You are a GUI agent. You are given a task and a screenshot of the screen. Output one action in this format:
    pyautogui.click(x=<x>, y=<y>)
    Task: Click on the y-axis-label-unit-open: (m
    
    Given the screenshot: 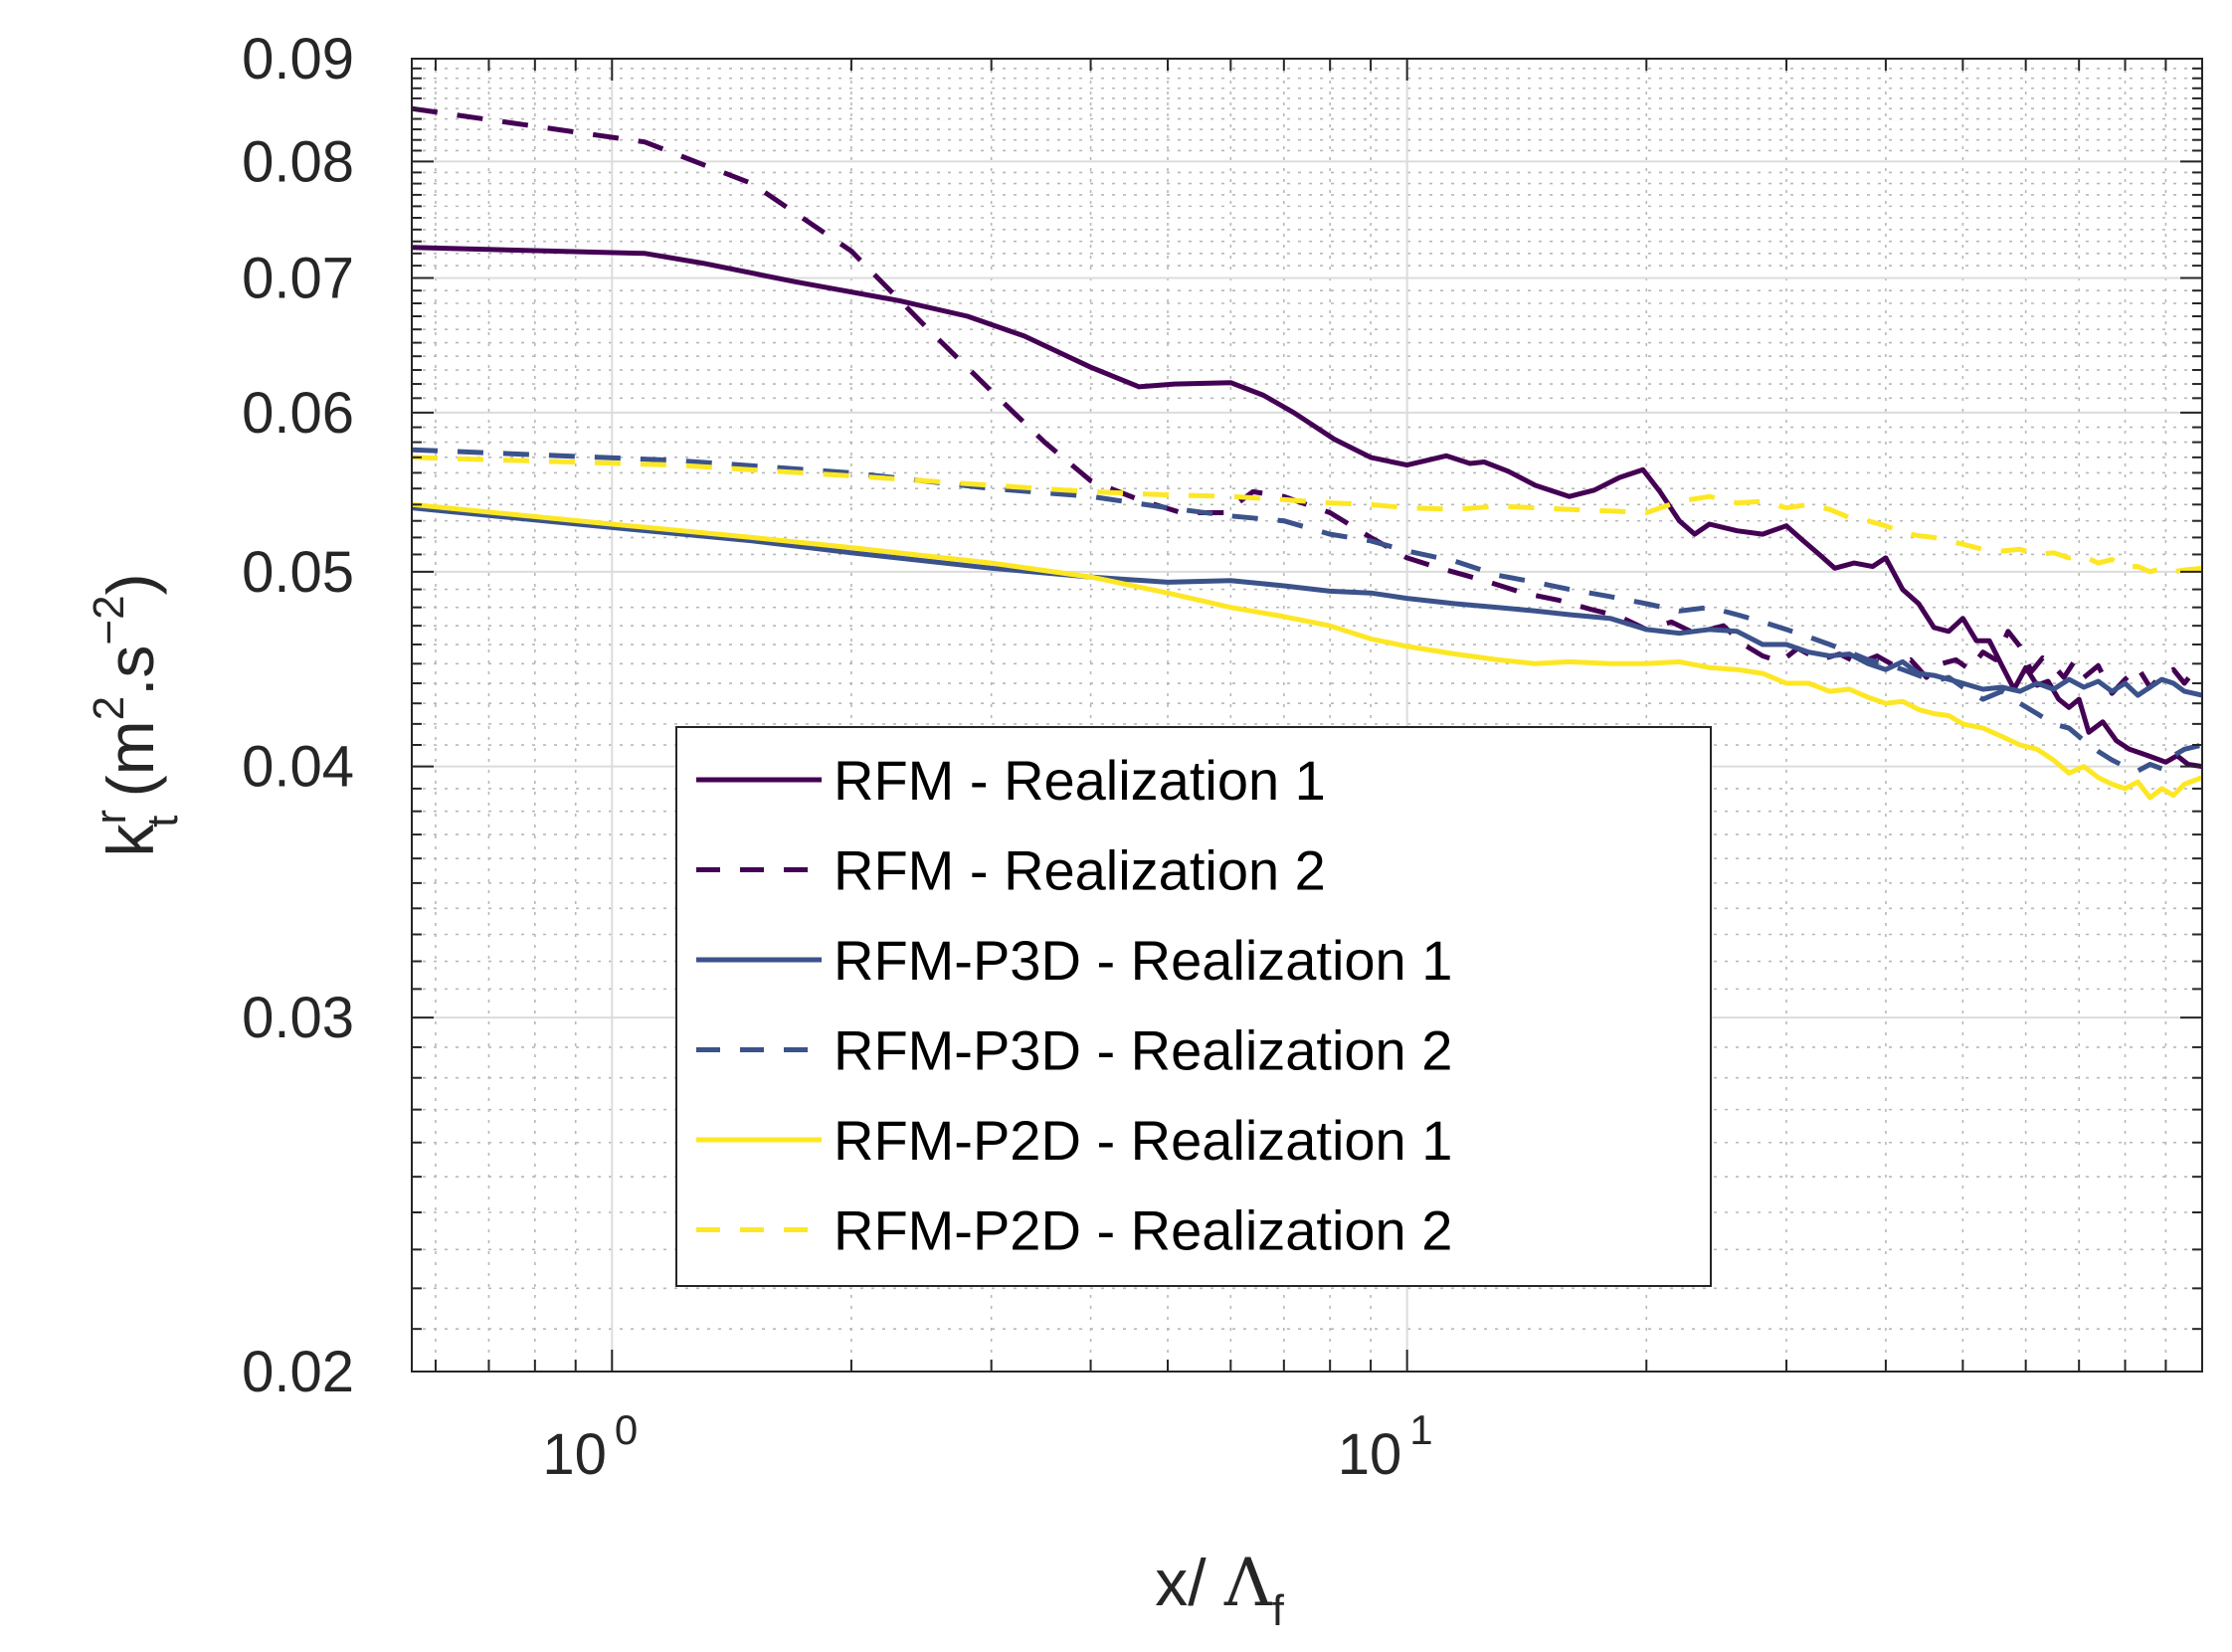 What is the action you would take?
    pyautogui.click(x=130, y=767)
    